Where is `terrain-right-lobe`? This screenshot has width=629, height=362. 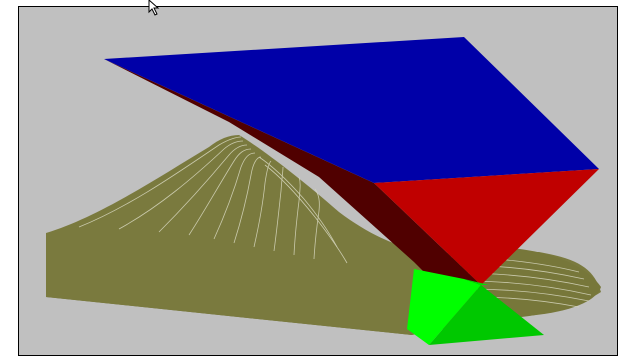
terrain-right-lobe is located at coordinates (535, 282).